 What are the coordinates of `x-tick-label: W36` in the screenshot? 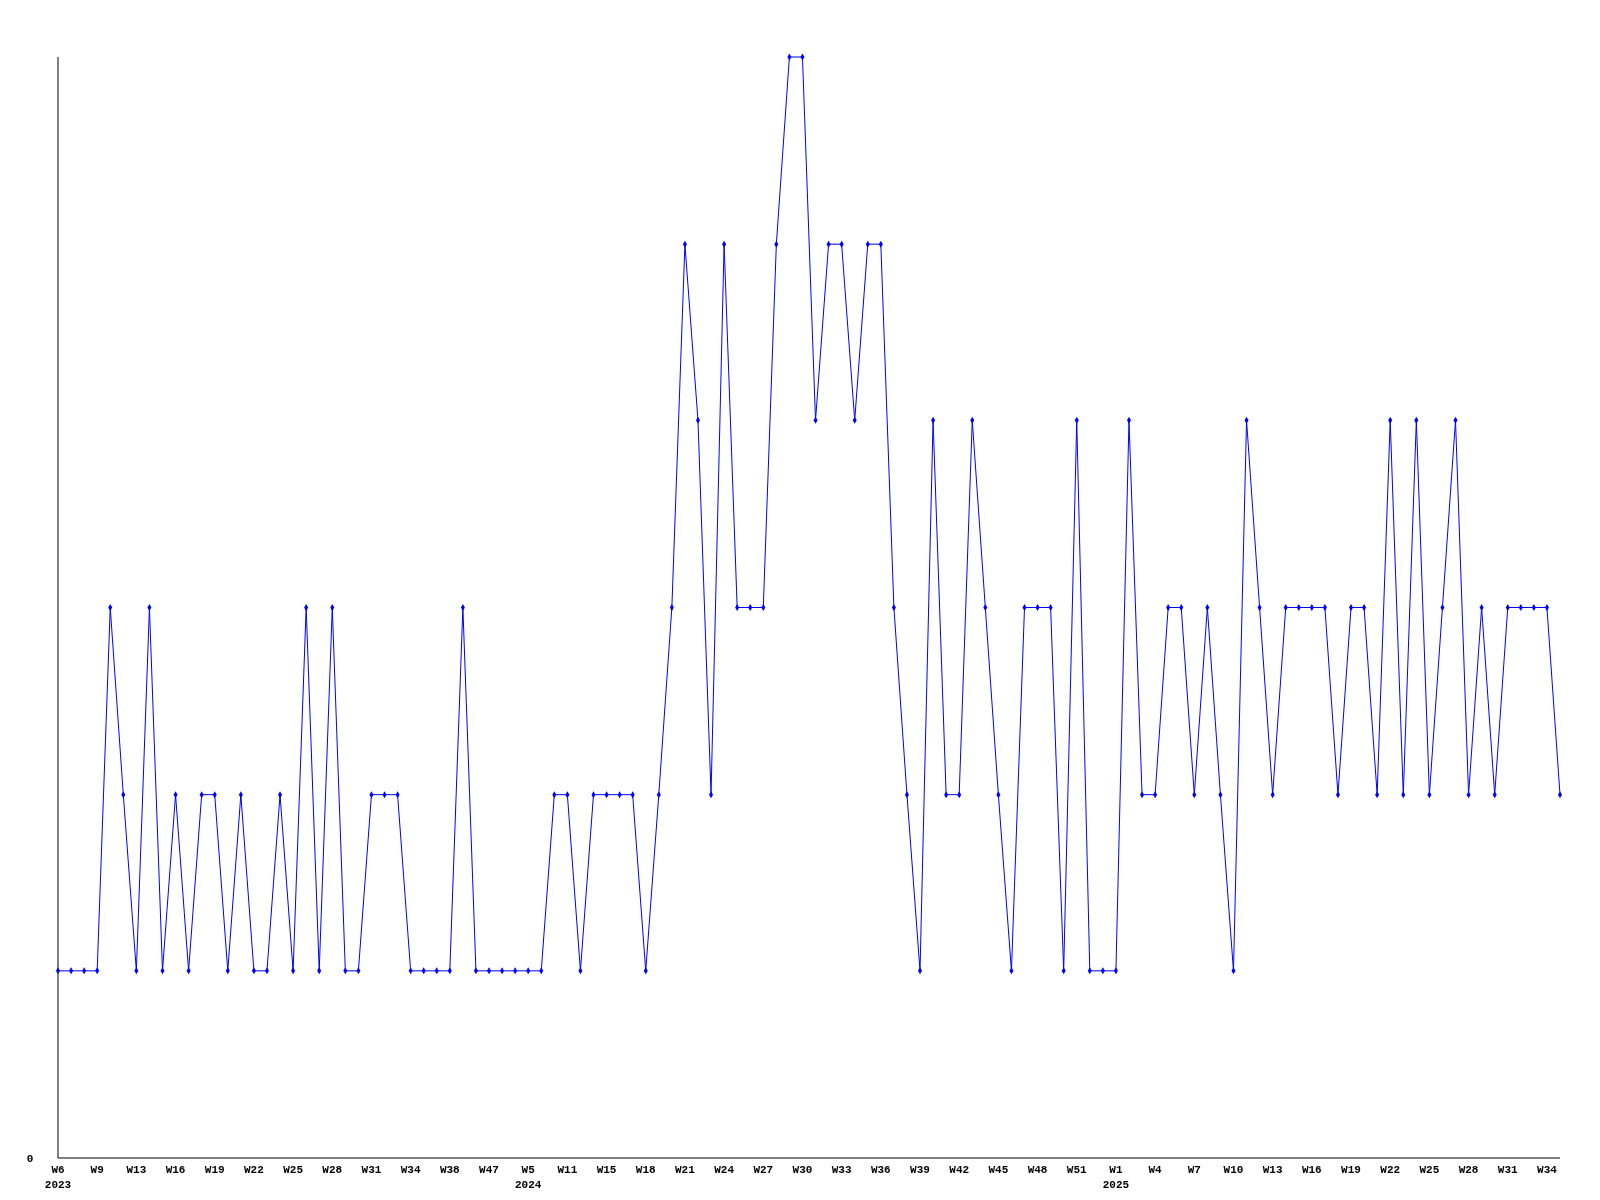 It's located at (880, 1170).